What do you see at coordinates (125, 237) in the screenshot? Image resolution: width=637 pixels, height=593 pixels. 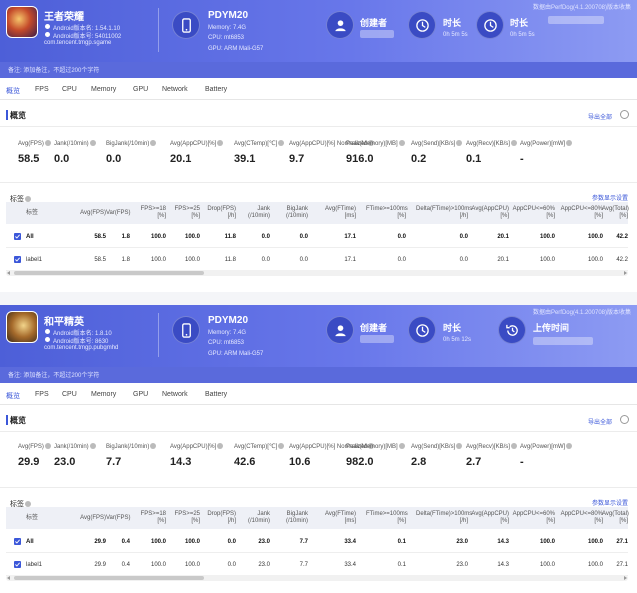 I see `table-cell: 1.8` at bounding box center [125, 237].